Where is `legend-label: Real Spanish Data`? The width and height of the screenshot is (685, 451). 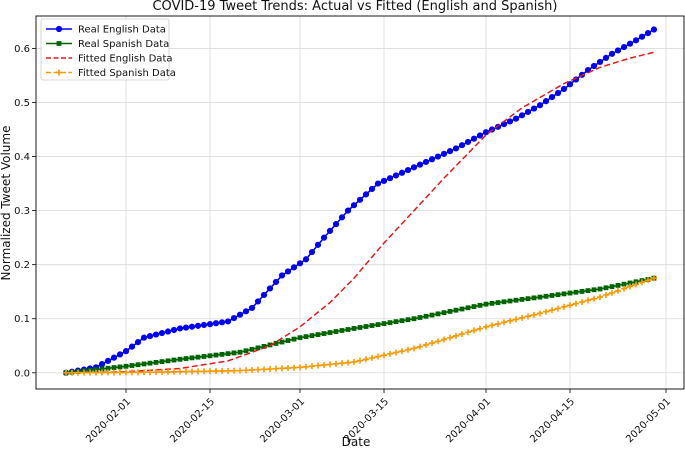
legend-label: Real Spanish Data is located at coordinates (123, 44).